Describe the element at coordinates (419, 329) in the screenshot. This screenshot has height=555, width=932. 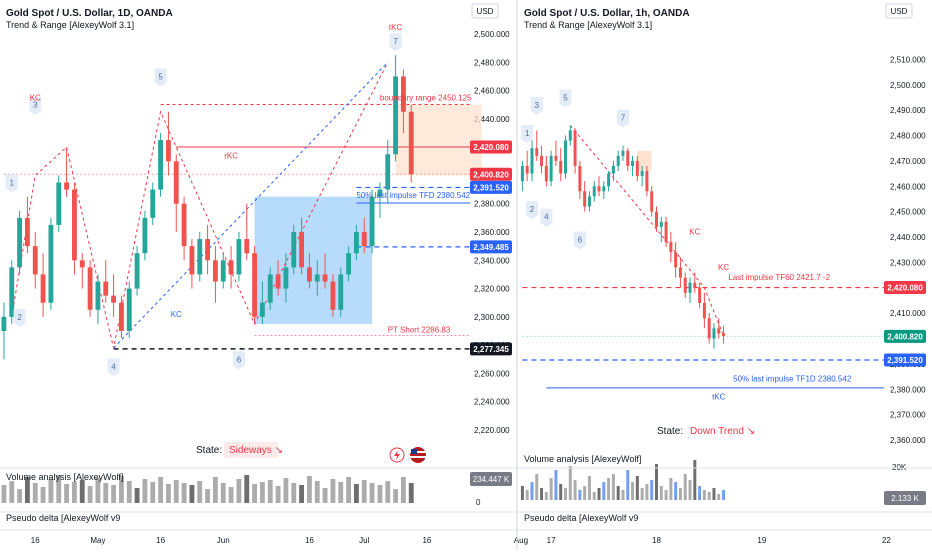
I see `annotation-pt_short: PT Short 2286.83` at that location.